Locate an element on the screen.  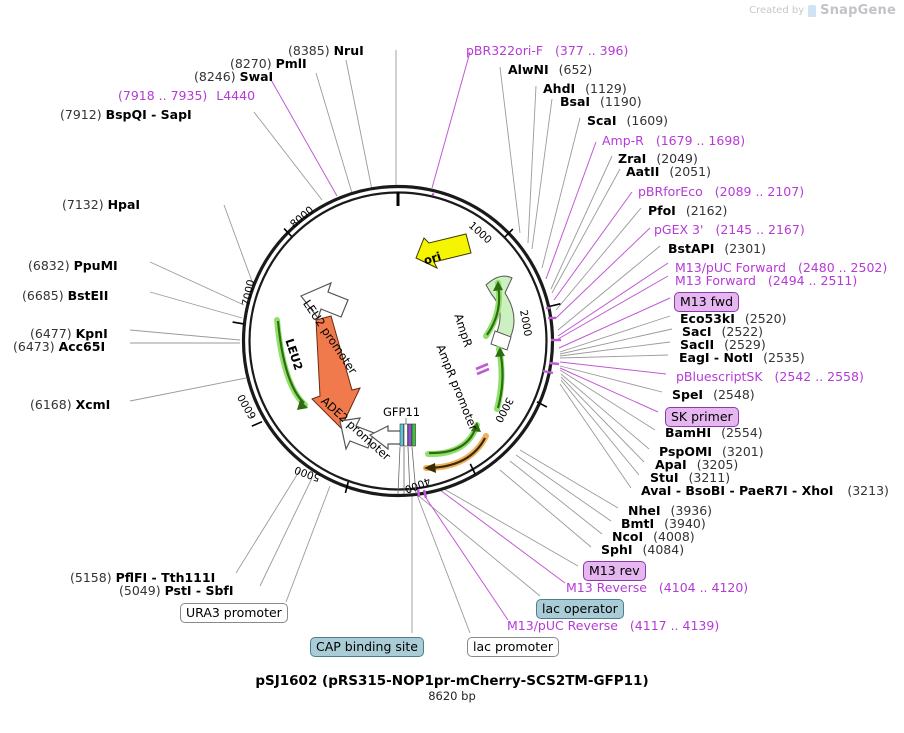
site-name: KpnI is located at coordinates (91, 333).